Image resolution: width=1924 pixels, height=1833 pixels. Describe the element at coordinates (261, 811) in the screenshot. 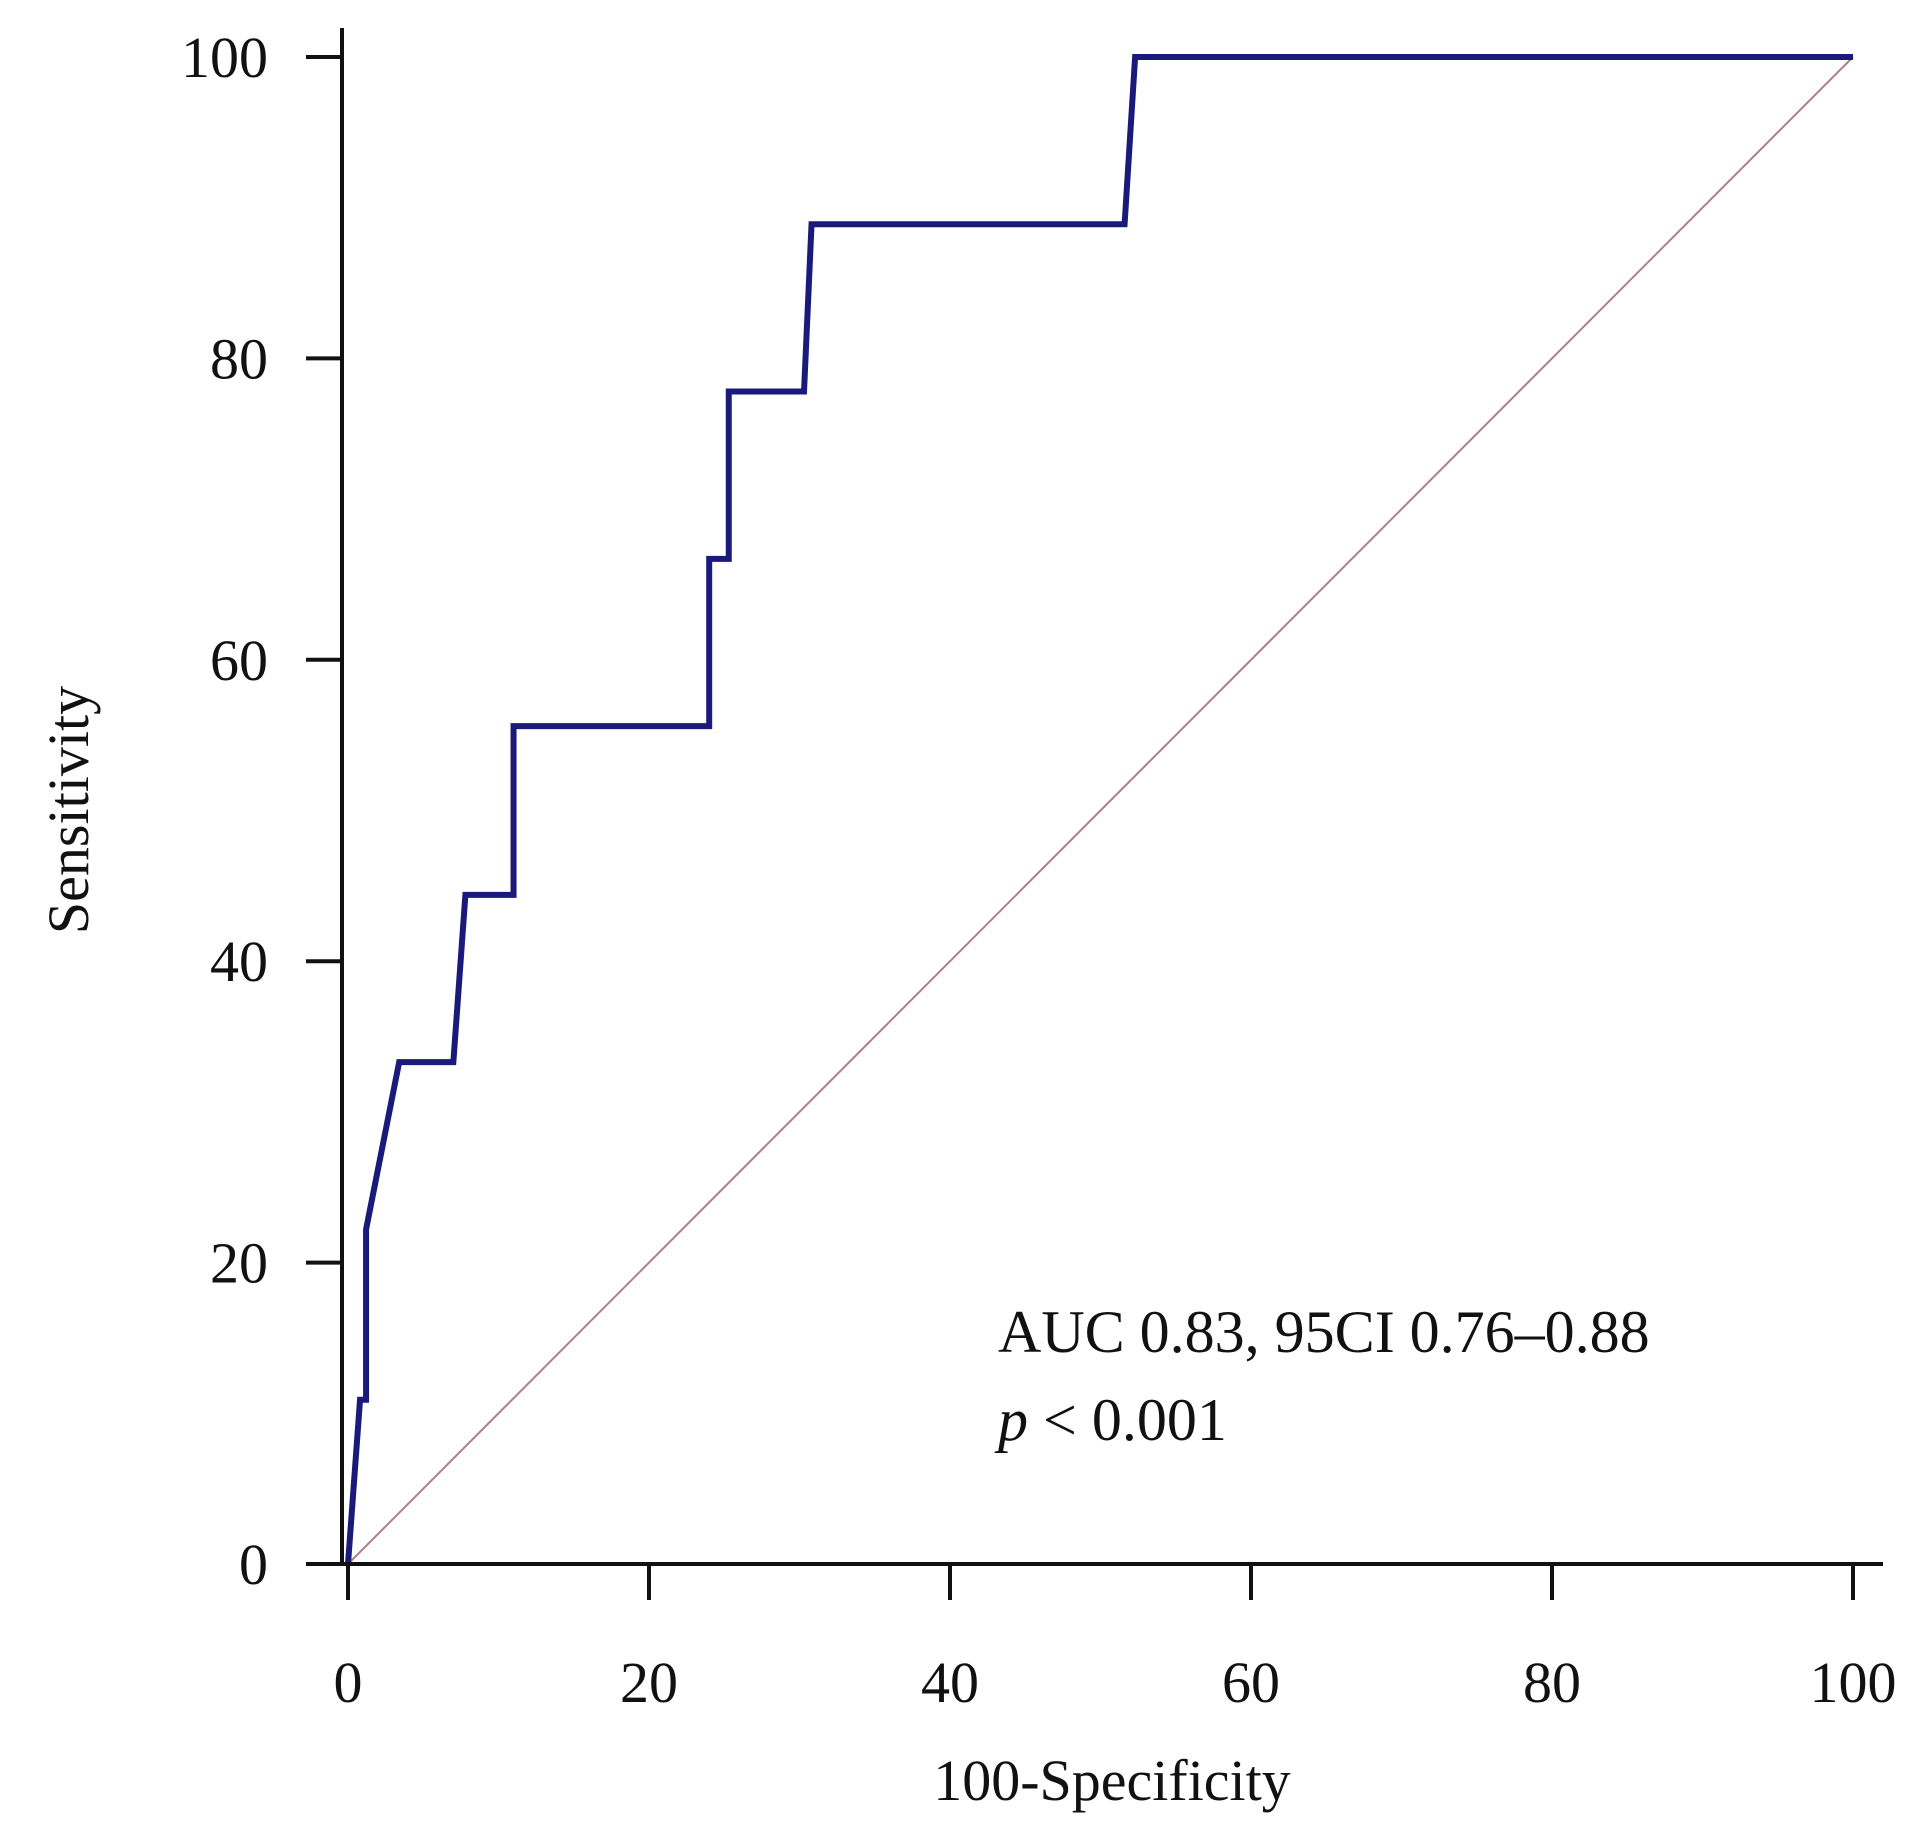

I see `y-ticks: 0 20 40 60 80 100` at that location.